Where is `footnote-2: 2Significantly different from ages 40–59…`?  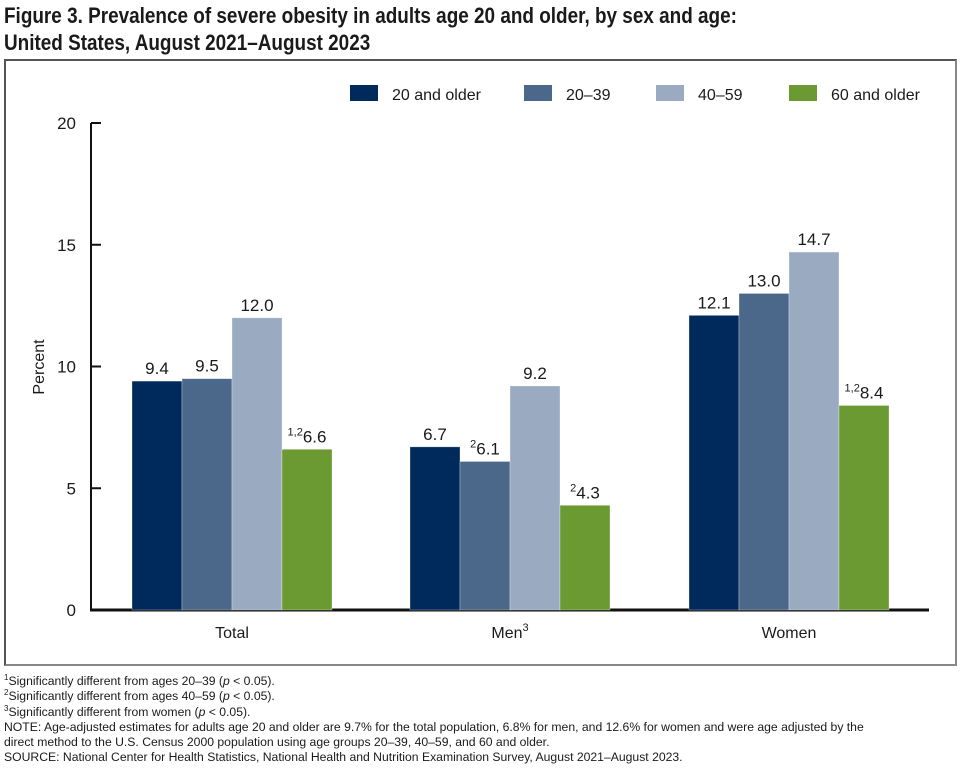 footnote-2: 2Significantly different from ages 40–59… is located at coordinates (139, 696).